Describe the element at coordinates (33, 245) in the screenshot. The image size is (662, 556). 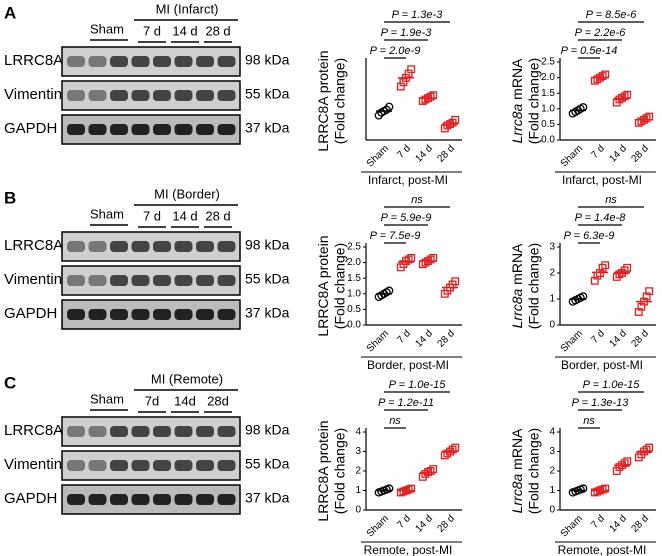
I see `blot-row-label: LRRC8A` at that location.